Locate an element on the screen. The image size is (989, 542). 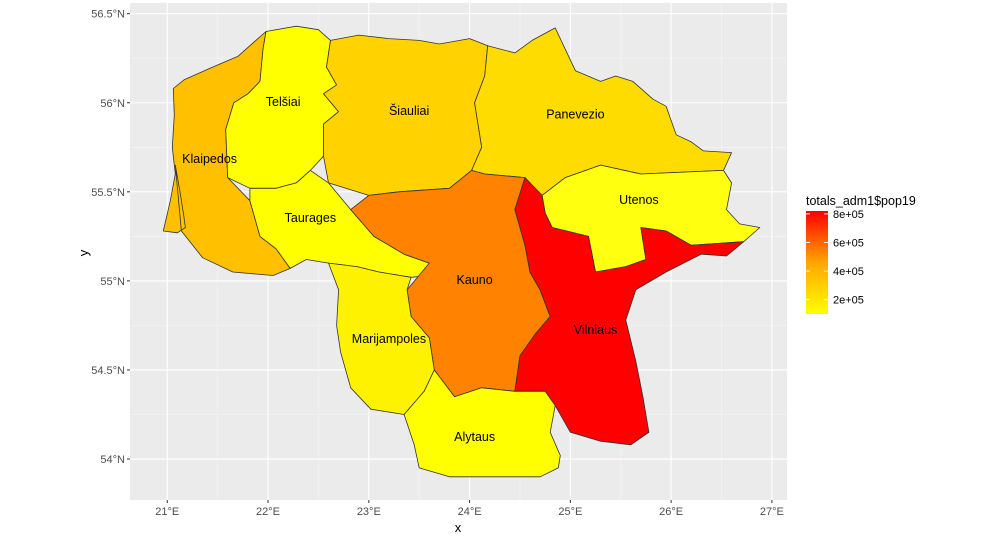
legend-tick-label: 4e+05 is located at coordinates (848, 272).